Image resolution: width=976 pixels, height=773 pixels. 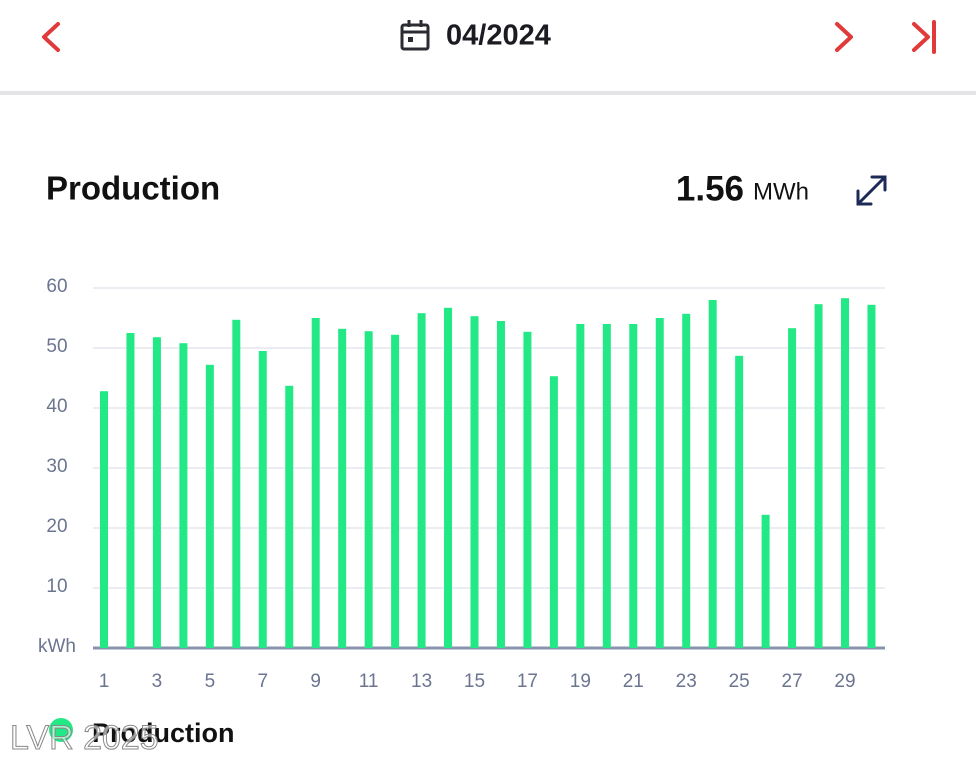 I want to click on y-tick-label: 10, so click(x=56, y=586).